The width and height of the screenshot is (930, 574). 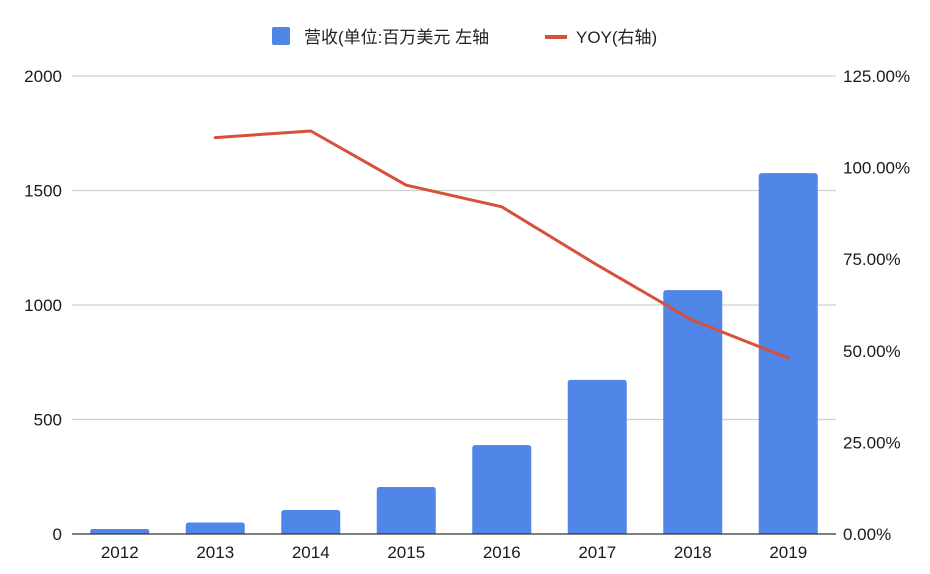 What do you see at coordinates (597, 456) in the screenshot?
I see `bar-2017` at bounding box center [597, 456].